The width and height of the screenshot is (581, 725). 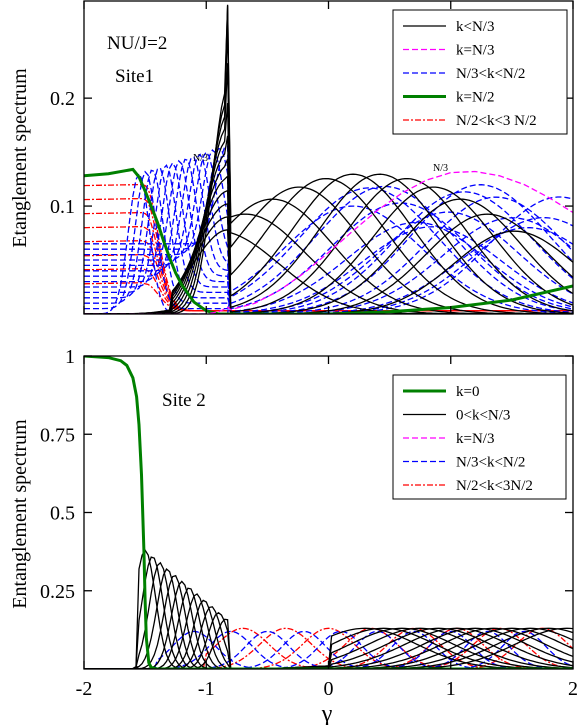 I want to click on top-ytick-label-0: 0.1, so click(x=62, y=207).